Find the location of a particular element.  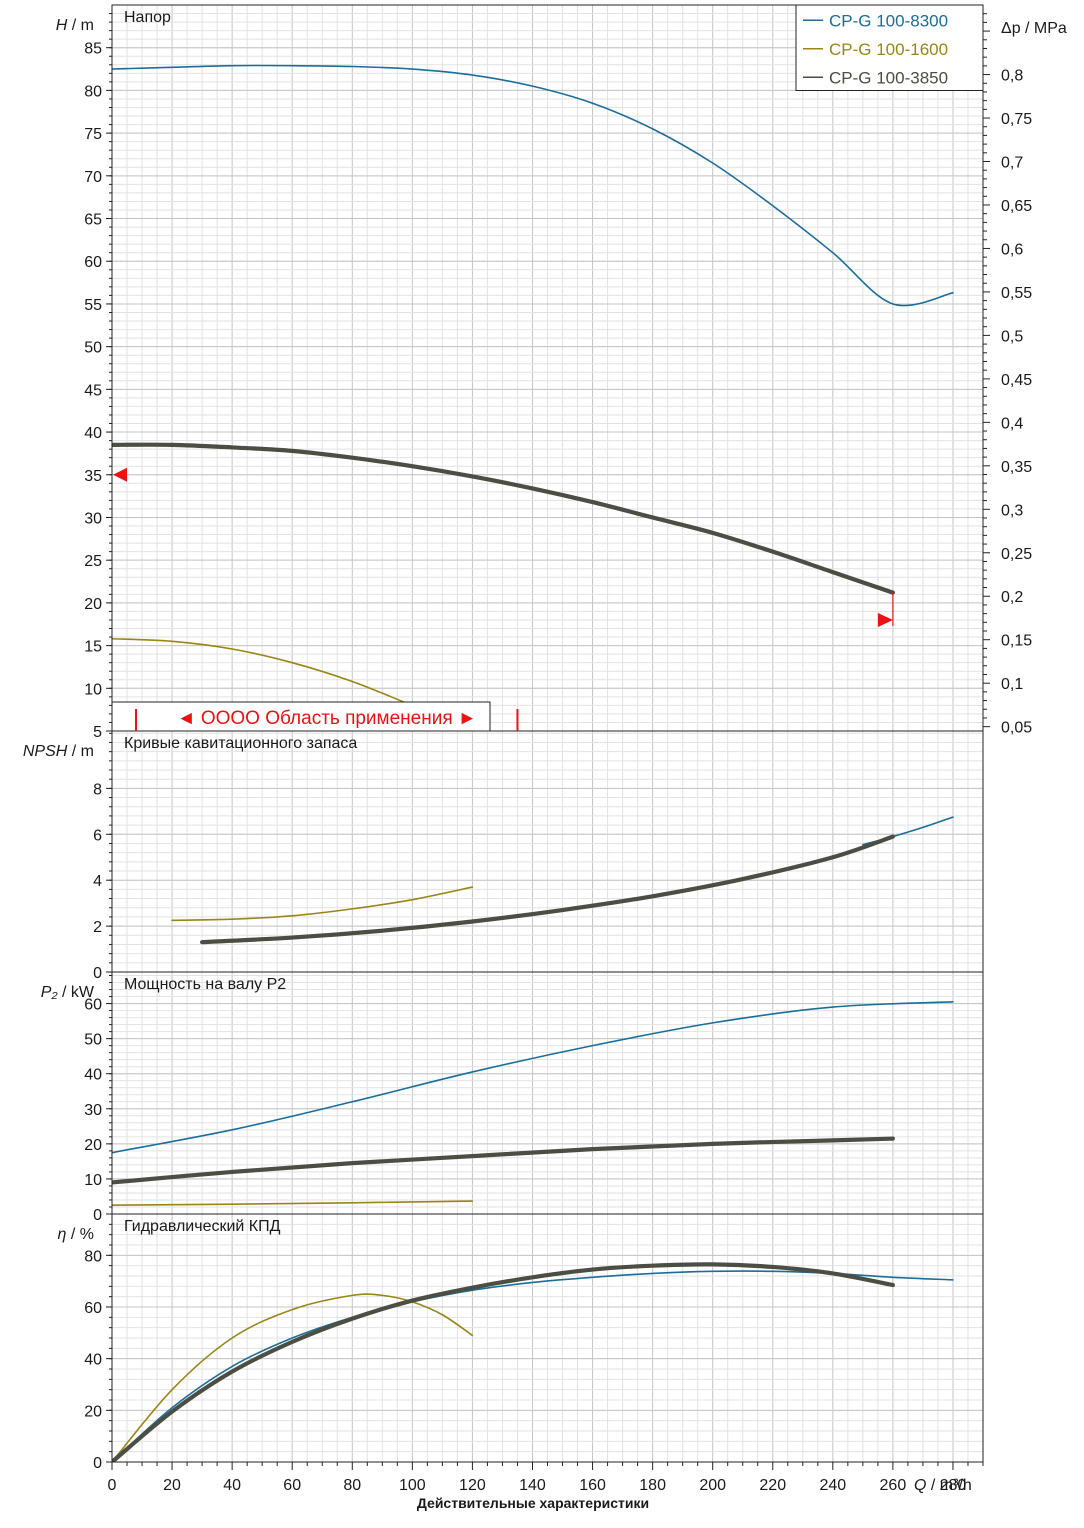

x-tick-label: 160 is located at coordinates (592, 1485).